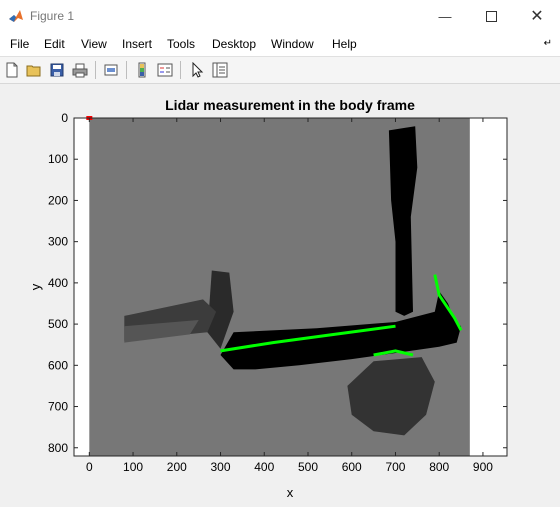 The image size is (560, 507). I want to click on x-tick-label: 500, so click(308, 467).